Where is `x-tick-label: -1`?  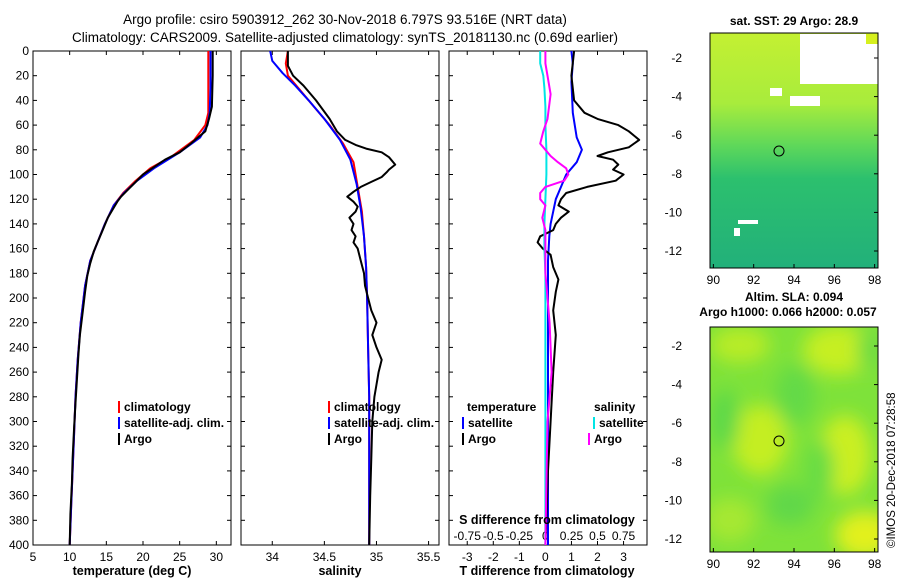
x-tick-label: -1 is located at coordinates (519, 557).